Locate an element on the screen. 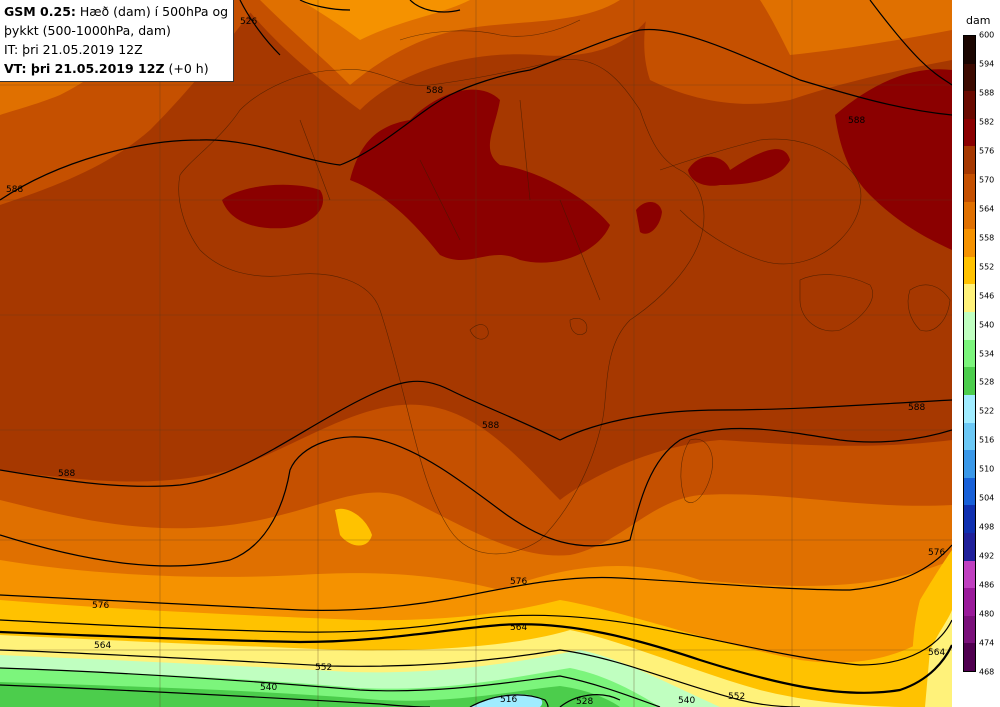 Image resolution: width=1000 pixels, height=707 pixels. legend-label: 552 is located at coordinates (987, 267).